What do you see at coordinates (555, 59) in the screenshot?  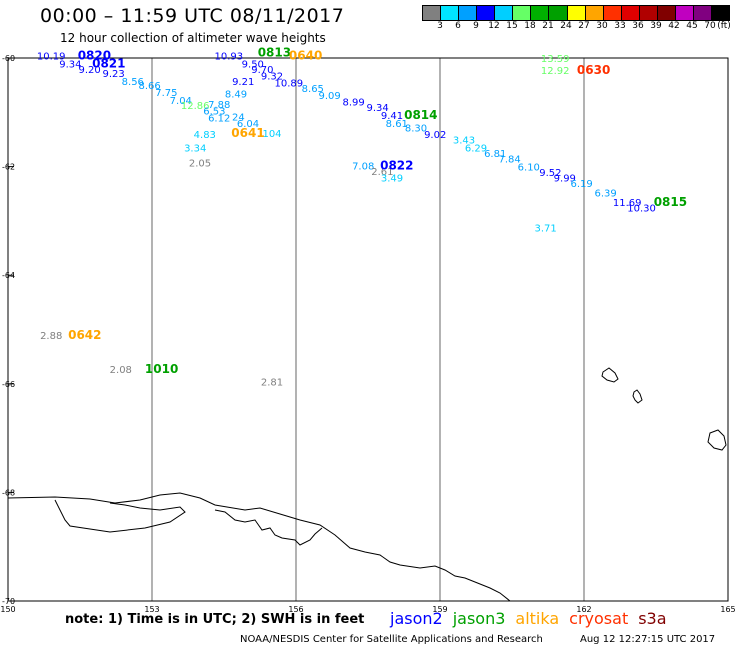 I see `swh-value-label: 13.59` at bounding box center [555, 59].